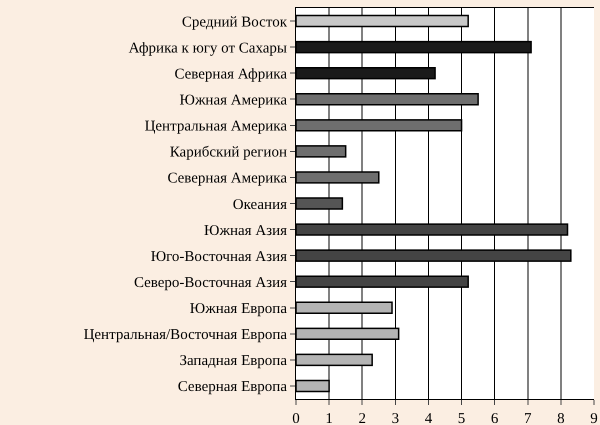 Image resolution: width=600 pixels, height=425 pixels. I want to click on y-tick-label: Западная Европа, so click(233, 361).